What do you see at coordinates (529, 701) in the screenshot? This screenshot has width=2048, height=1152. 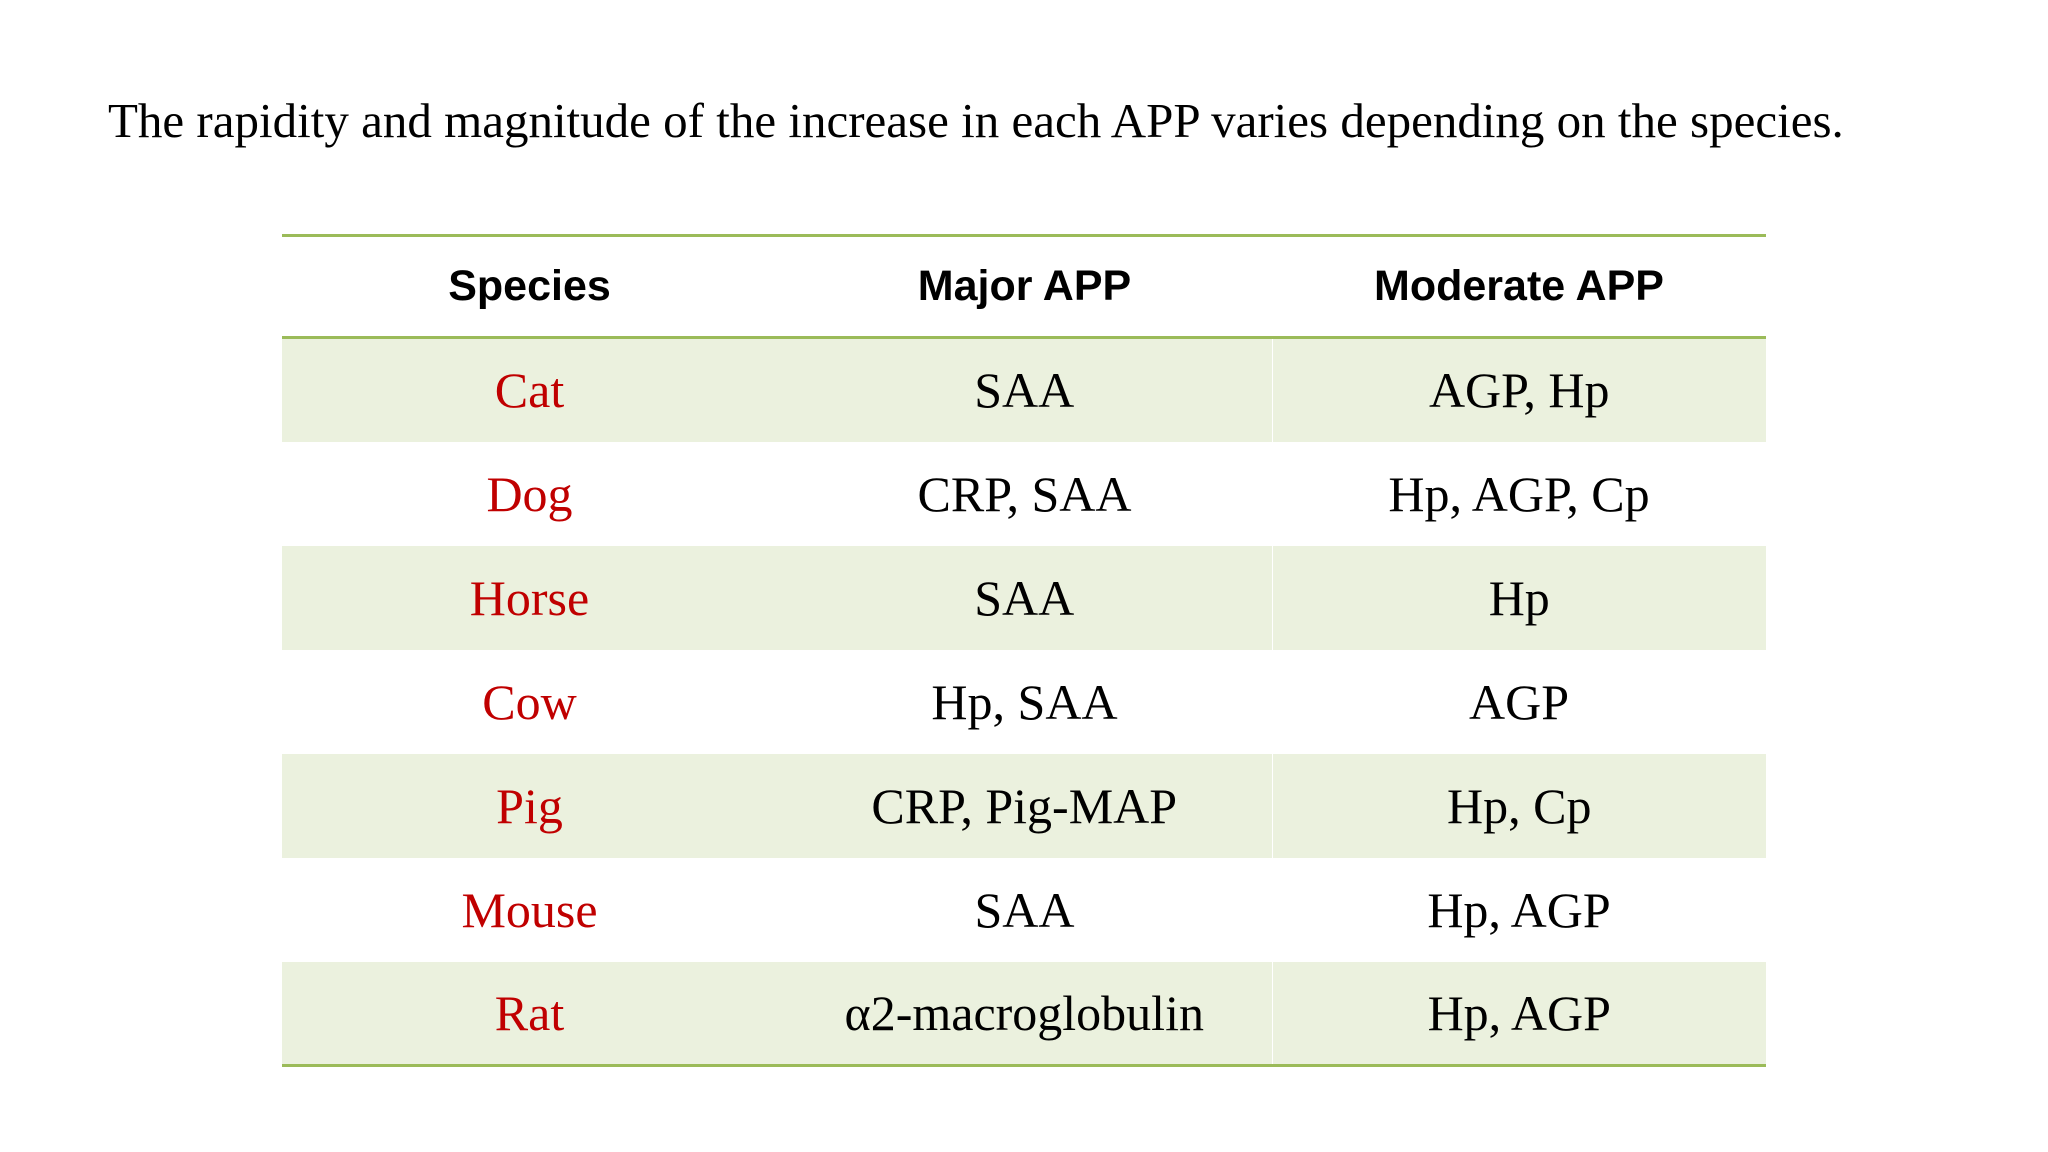 I see `species-cell: Cow` at bounding box center [529, 701].